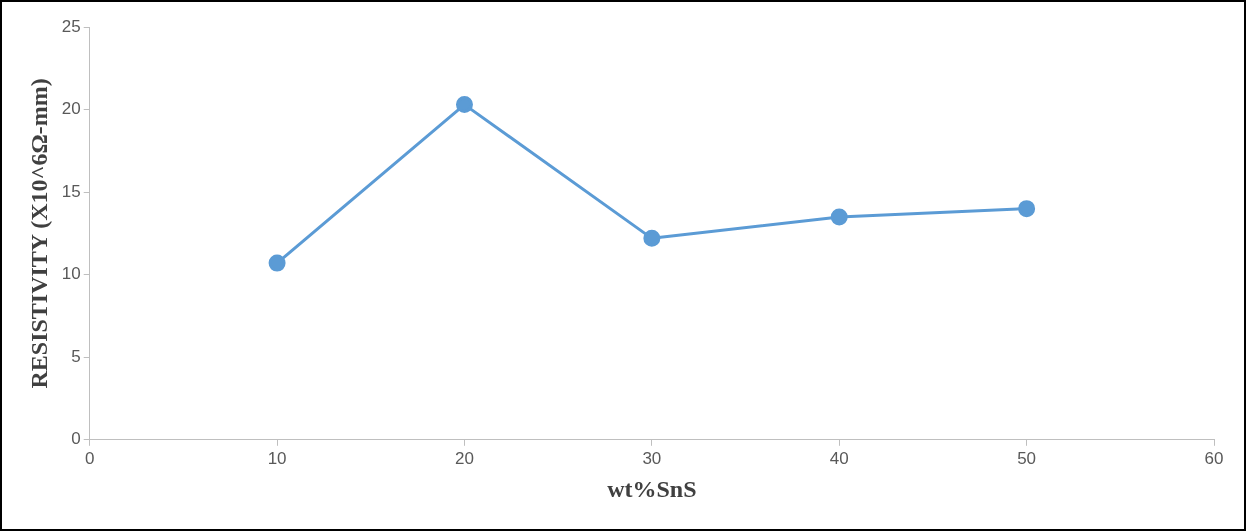 The width and height of the screenshot is (1246, 531). What do you see at coordinates (38, 233) in the screenshot?
I see `y-axis-title: RESISTIVITY (X10^6Ω-mm)` at bounding box center [38, 233].